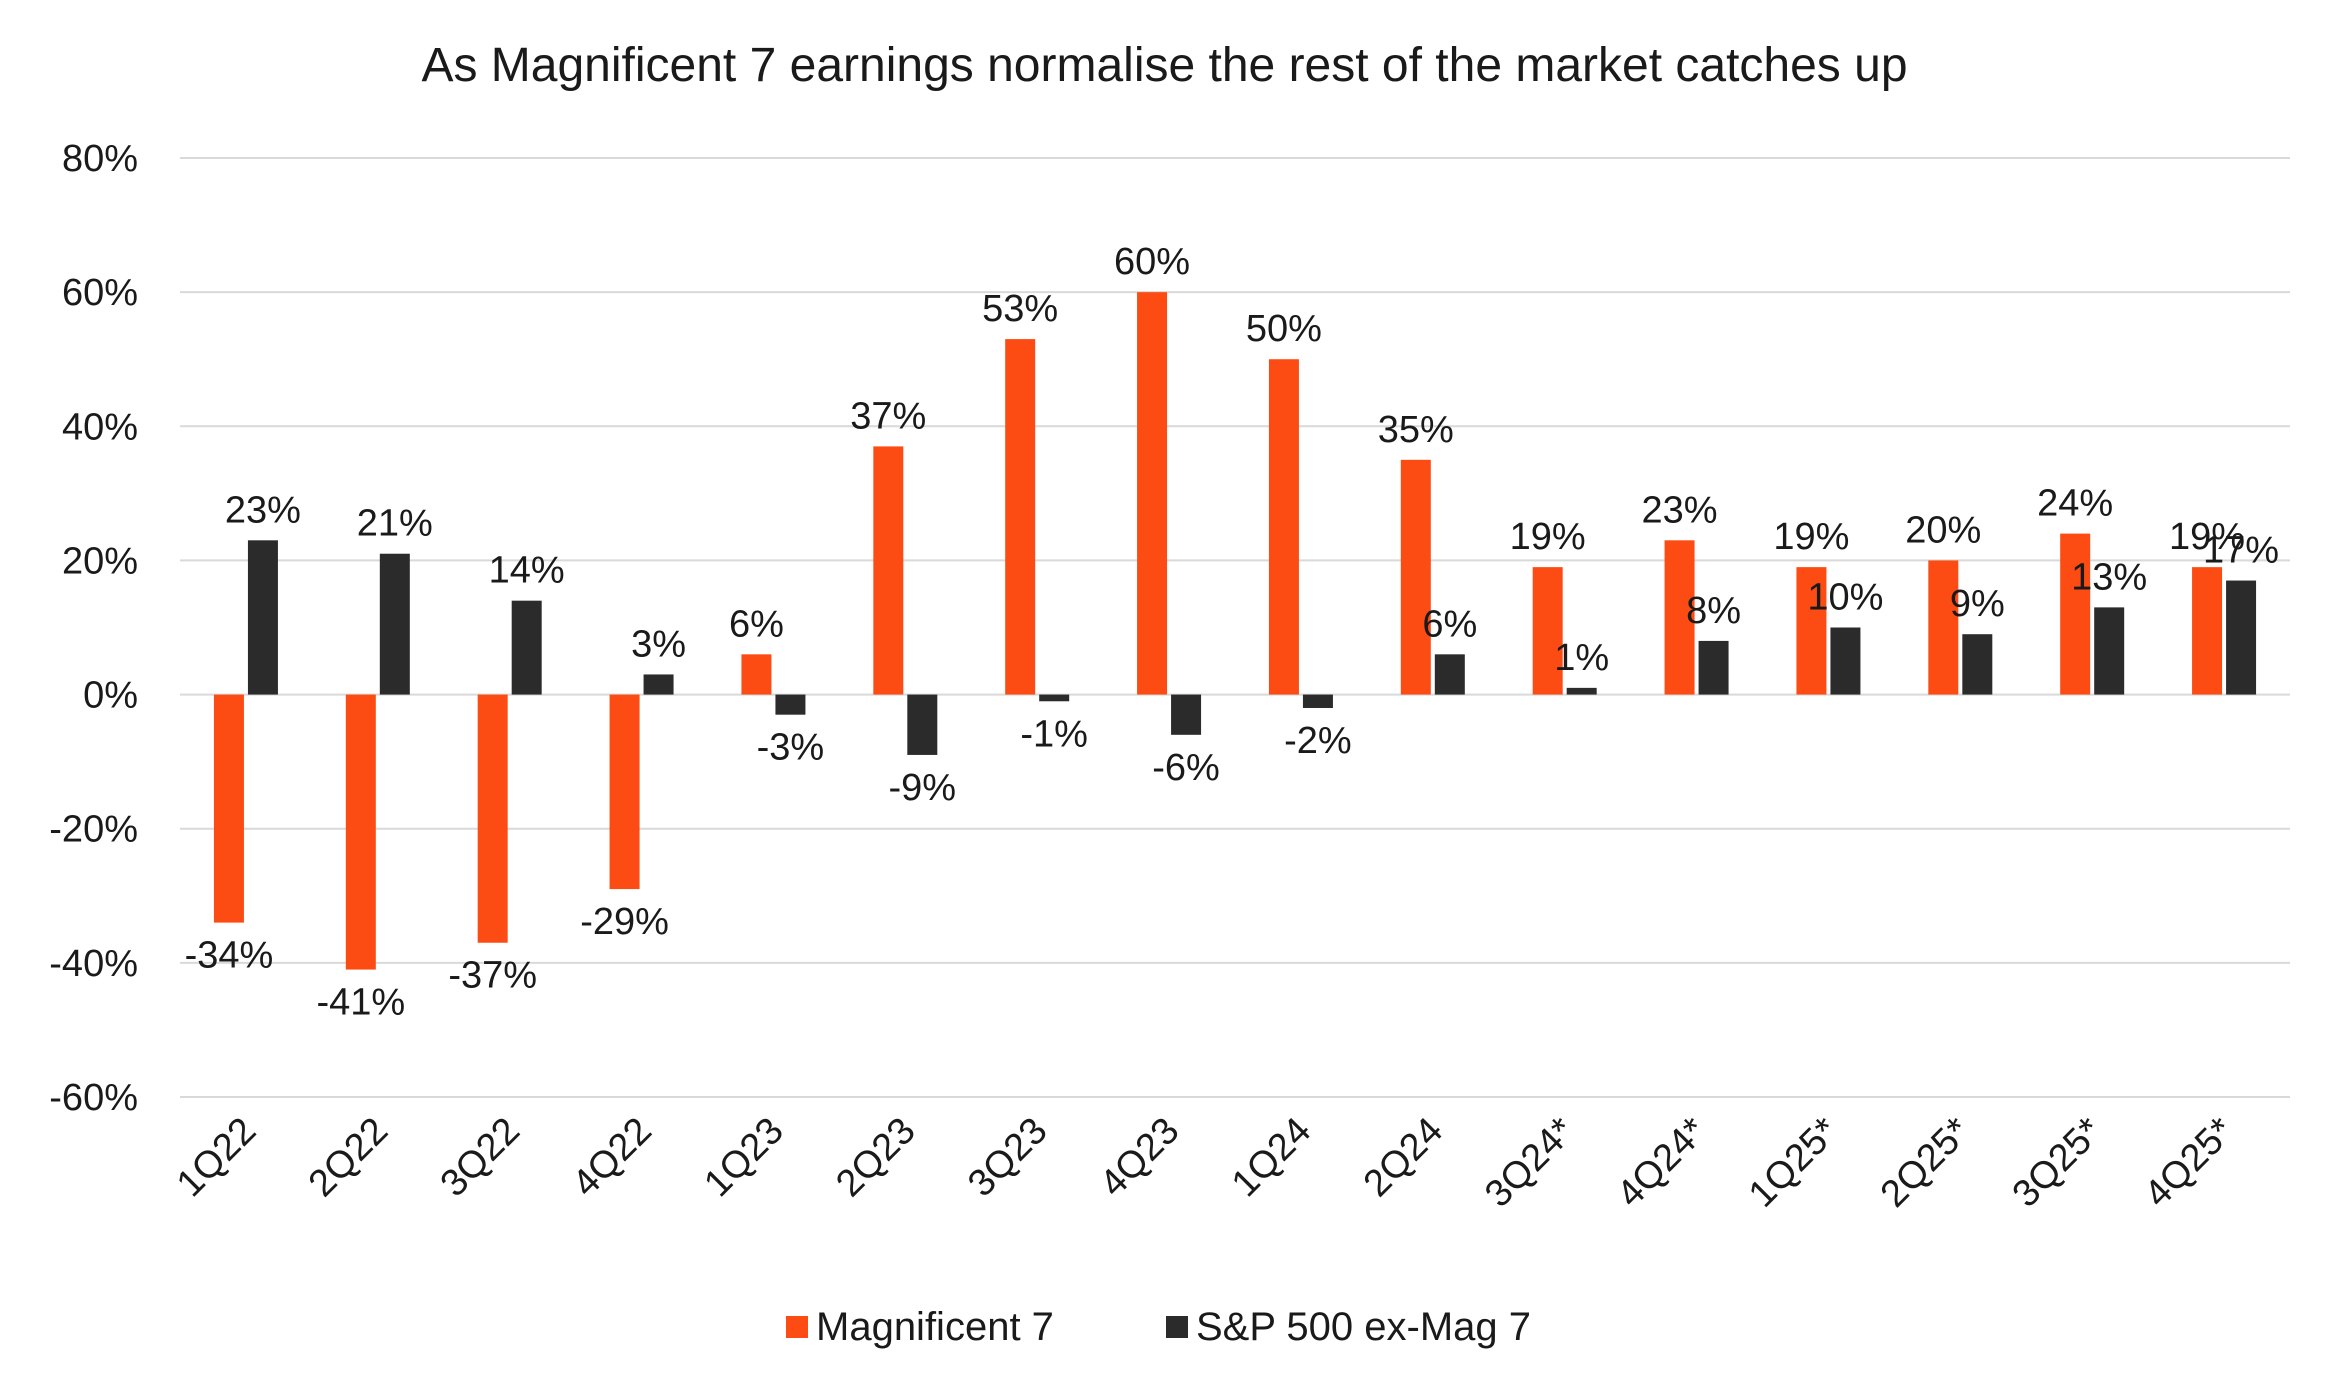 The width and height of the screenshot is (2329, 1395). I want to click on bar-mag7-2Q22, so click(360, 832).